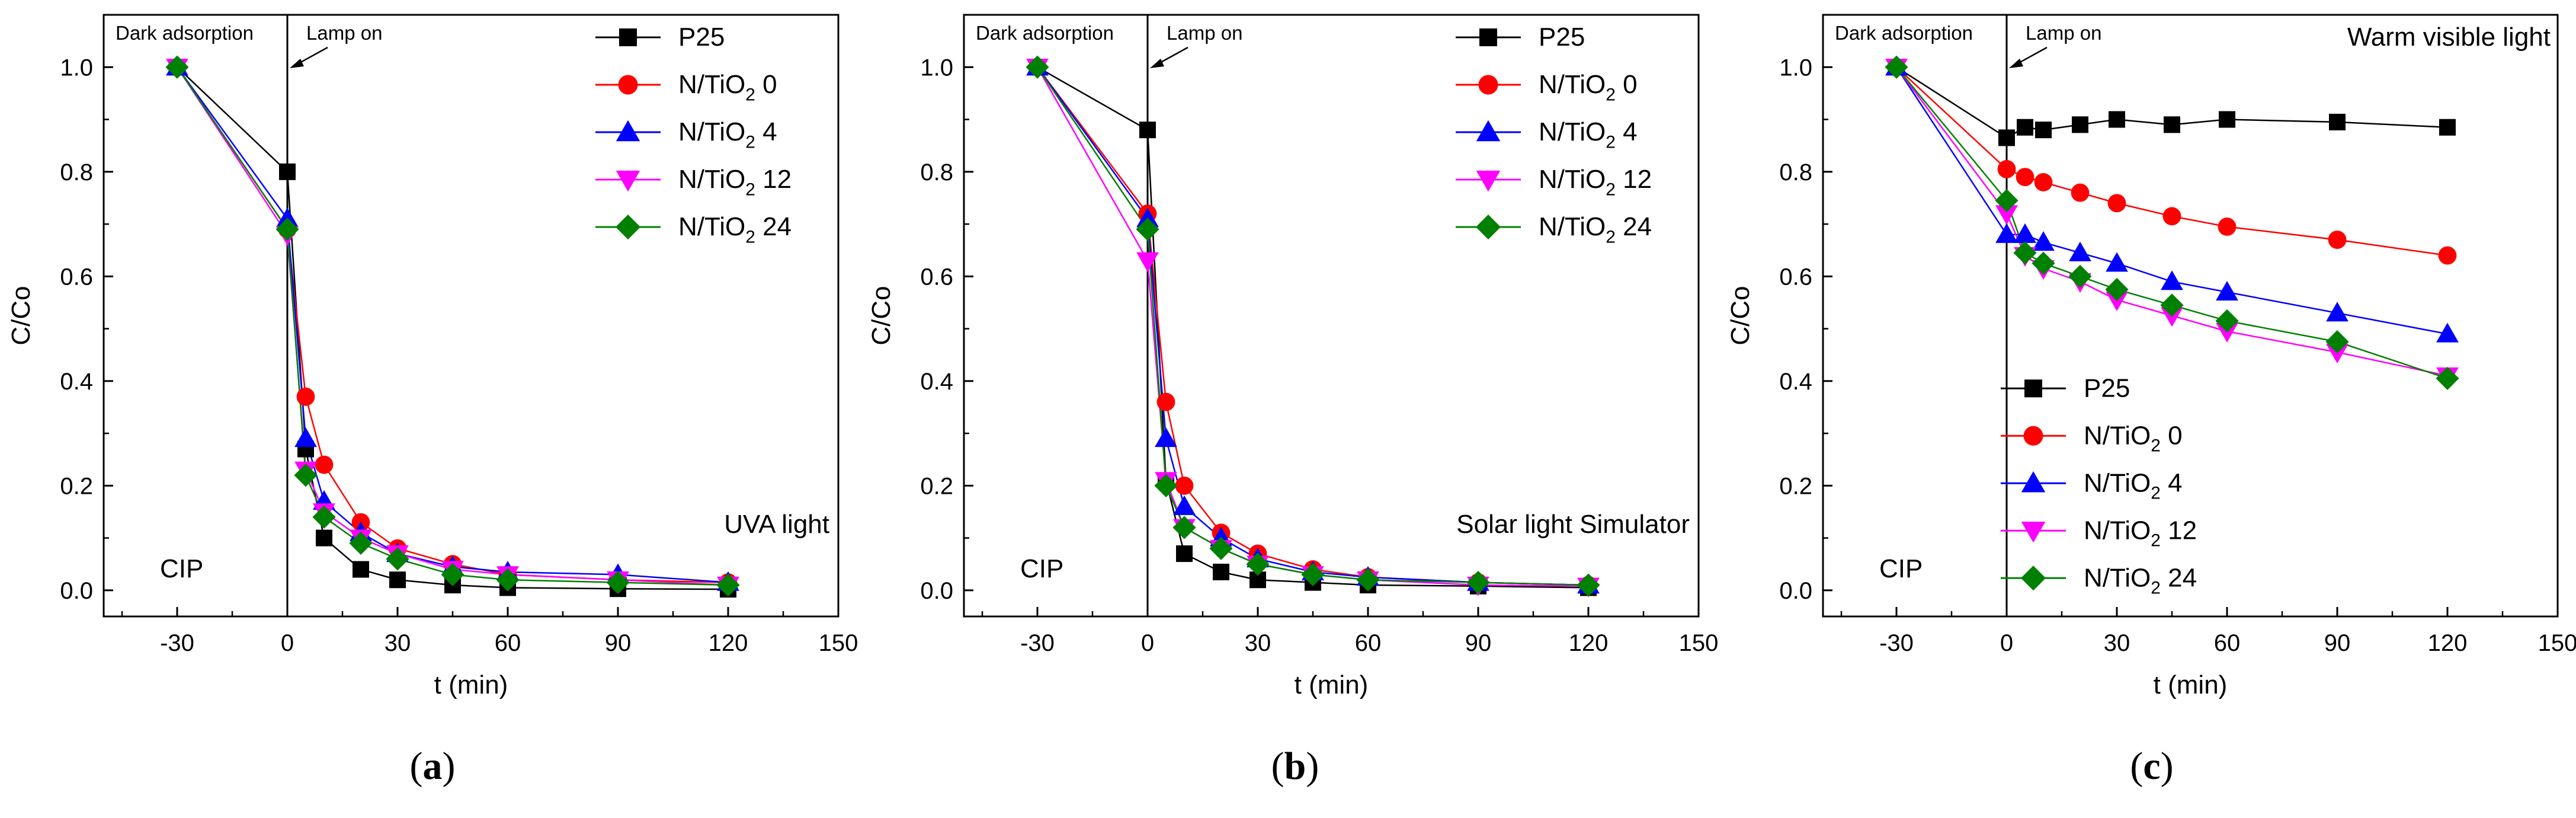 The width and height of the screenshot is (2576, 818). I want to click on legend-label: N/TiO2 0, so click(727, 87).